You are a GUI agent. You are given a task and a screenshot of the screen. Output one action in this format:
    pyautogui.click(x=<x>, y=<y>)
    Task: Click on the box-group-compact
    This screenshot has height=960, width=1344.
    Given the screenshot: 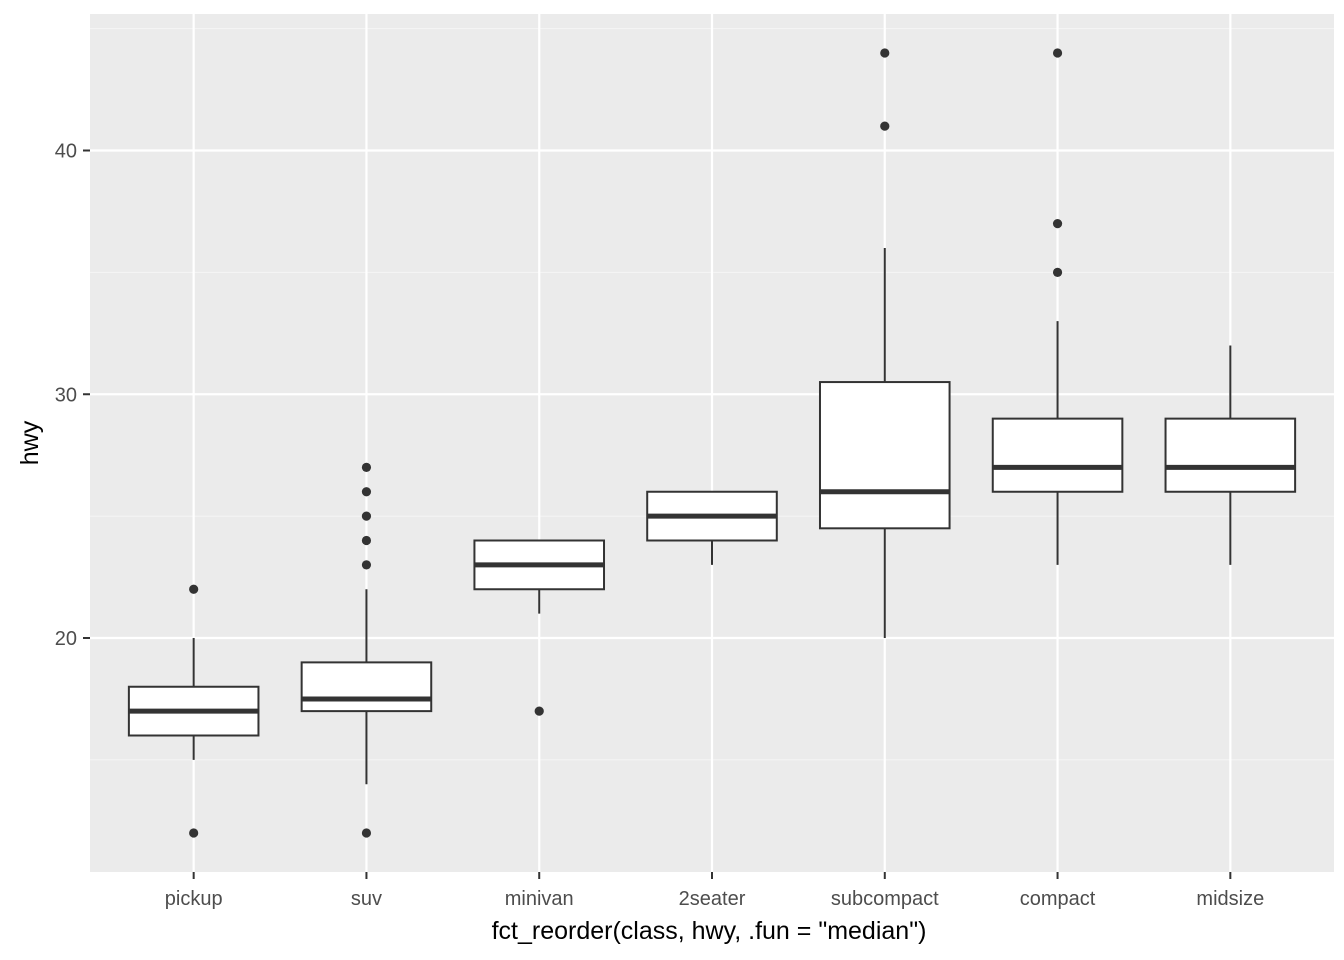 What is the action you would take?
    pyautogui.click(x=1057, y=306)
    